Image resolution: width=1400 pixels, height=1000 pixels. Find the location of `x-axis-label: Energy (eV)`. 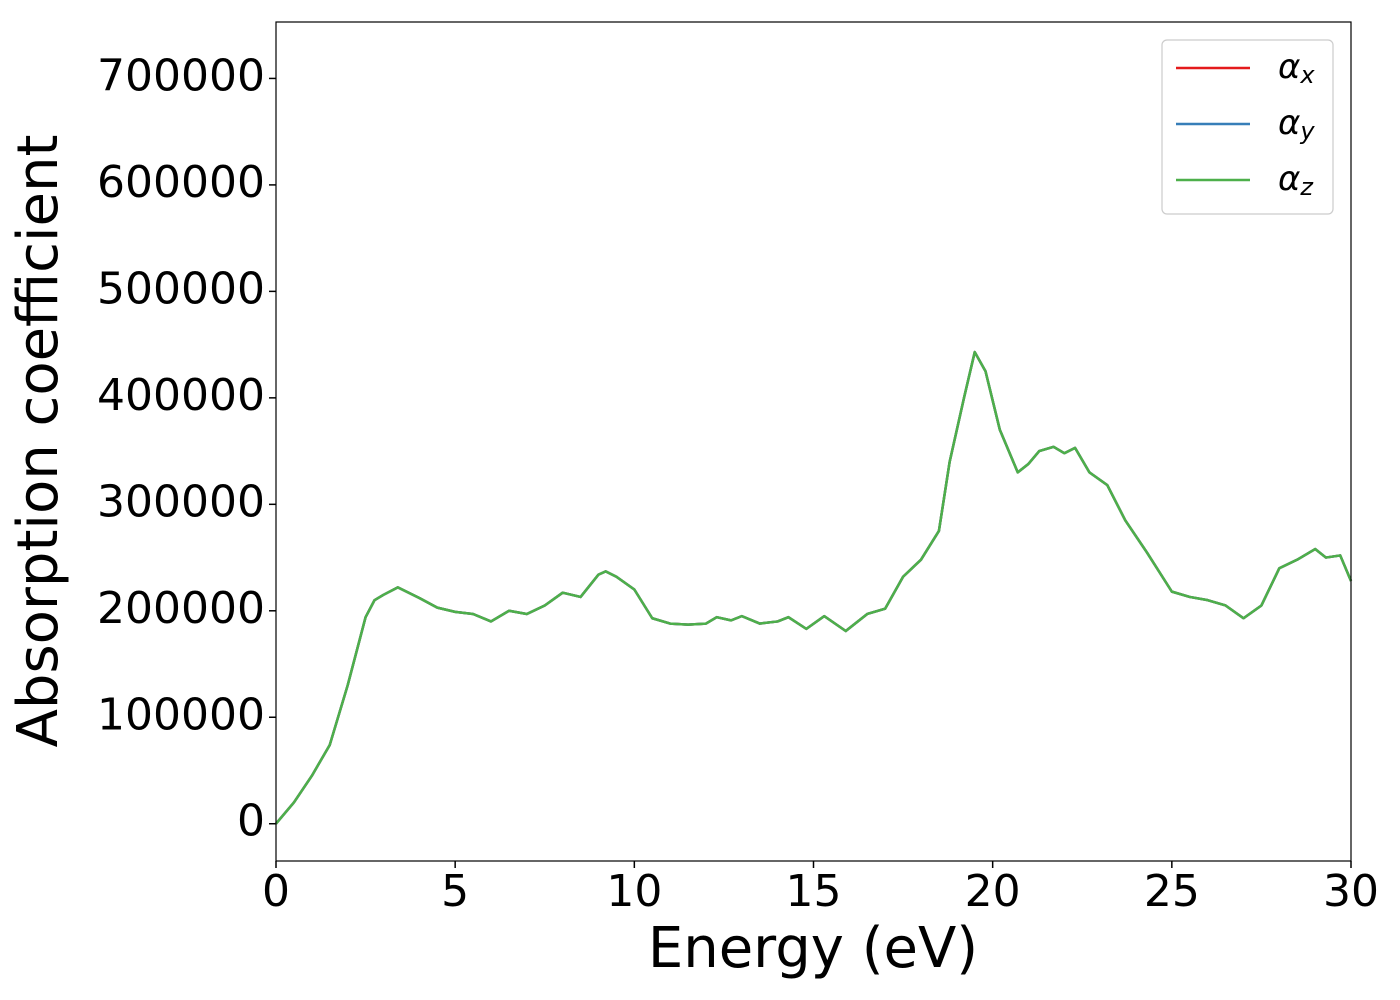

x-axis-label: Energy (eV) is located at coordinates (813, 948).